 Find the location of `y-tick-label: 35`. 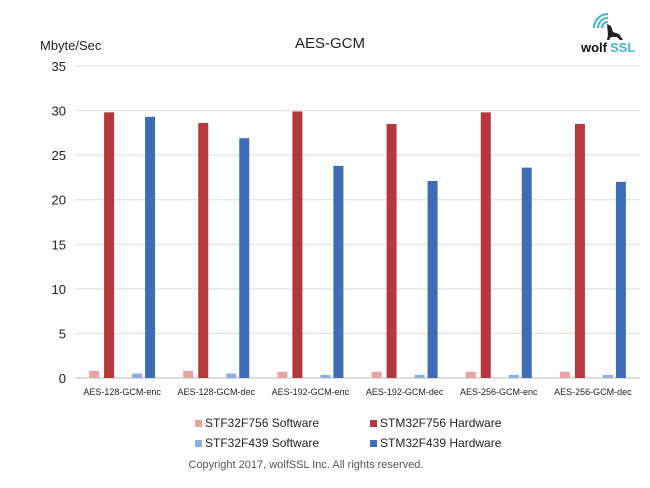

y-tick-label: 35 is located at coordinates (59, 66).